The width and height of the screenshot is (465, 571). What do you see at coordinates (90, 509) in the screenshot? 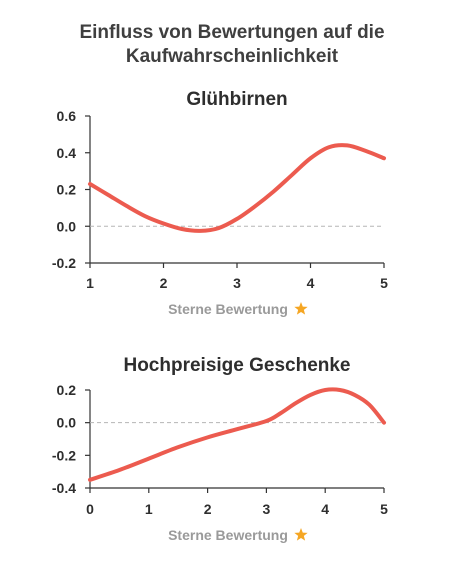
I see `x-tick-label: 0` at bounding box center [90, 509].